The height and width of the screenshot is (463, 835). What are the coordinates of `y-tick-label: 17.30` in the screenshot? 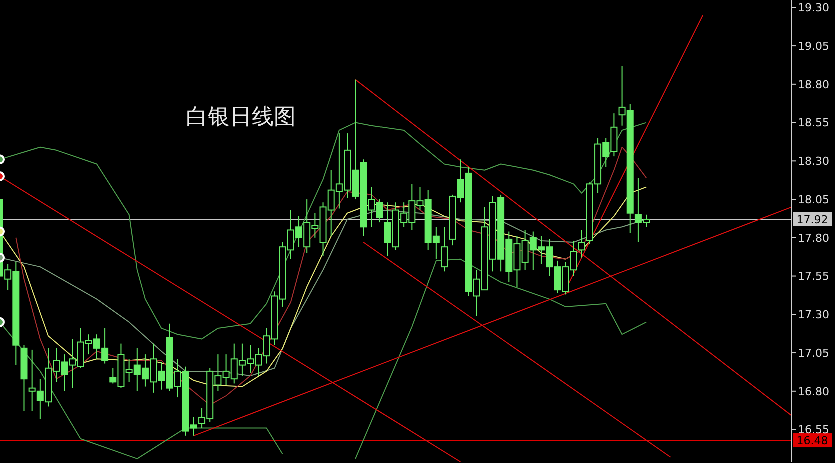 It's located at (814, 315).